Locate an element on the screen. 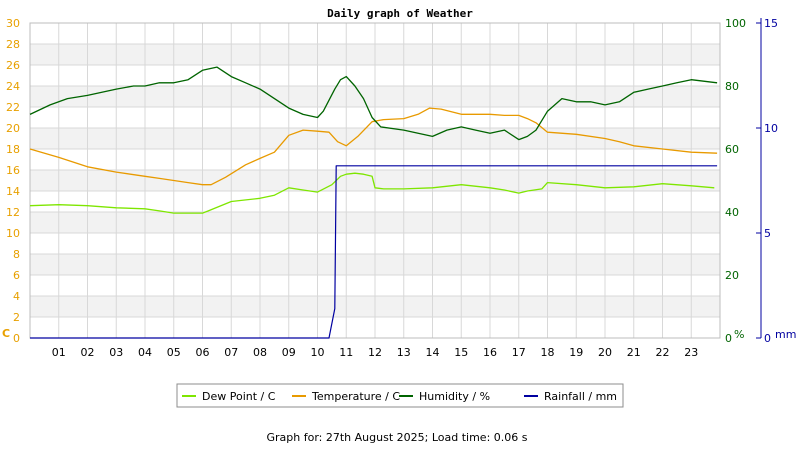  humidity-tick-label: 40 is located at coordinates (732, 212).